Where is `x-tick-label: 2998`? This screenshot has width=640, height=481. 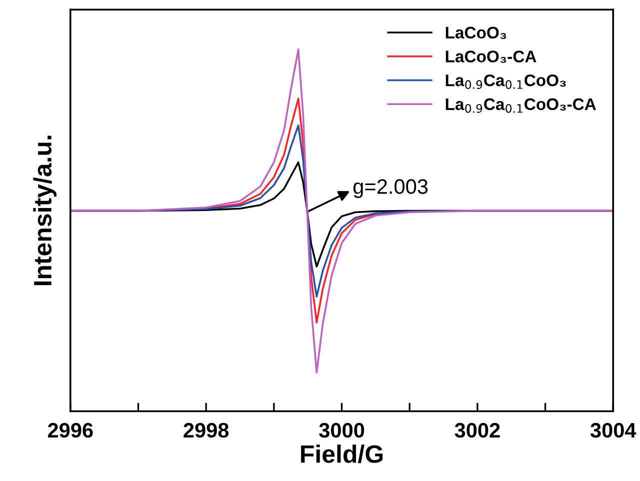
x-tick-label: 2998 is located at coordinates (206, 430).